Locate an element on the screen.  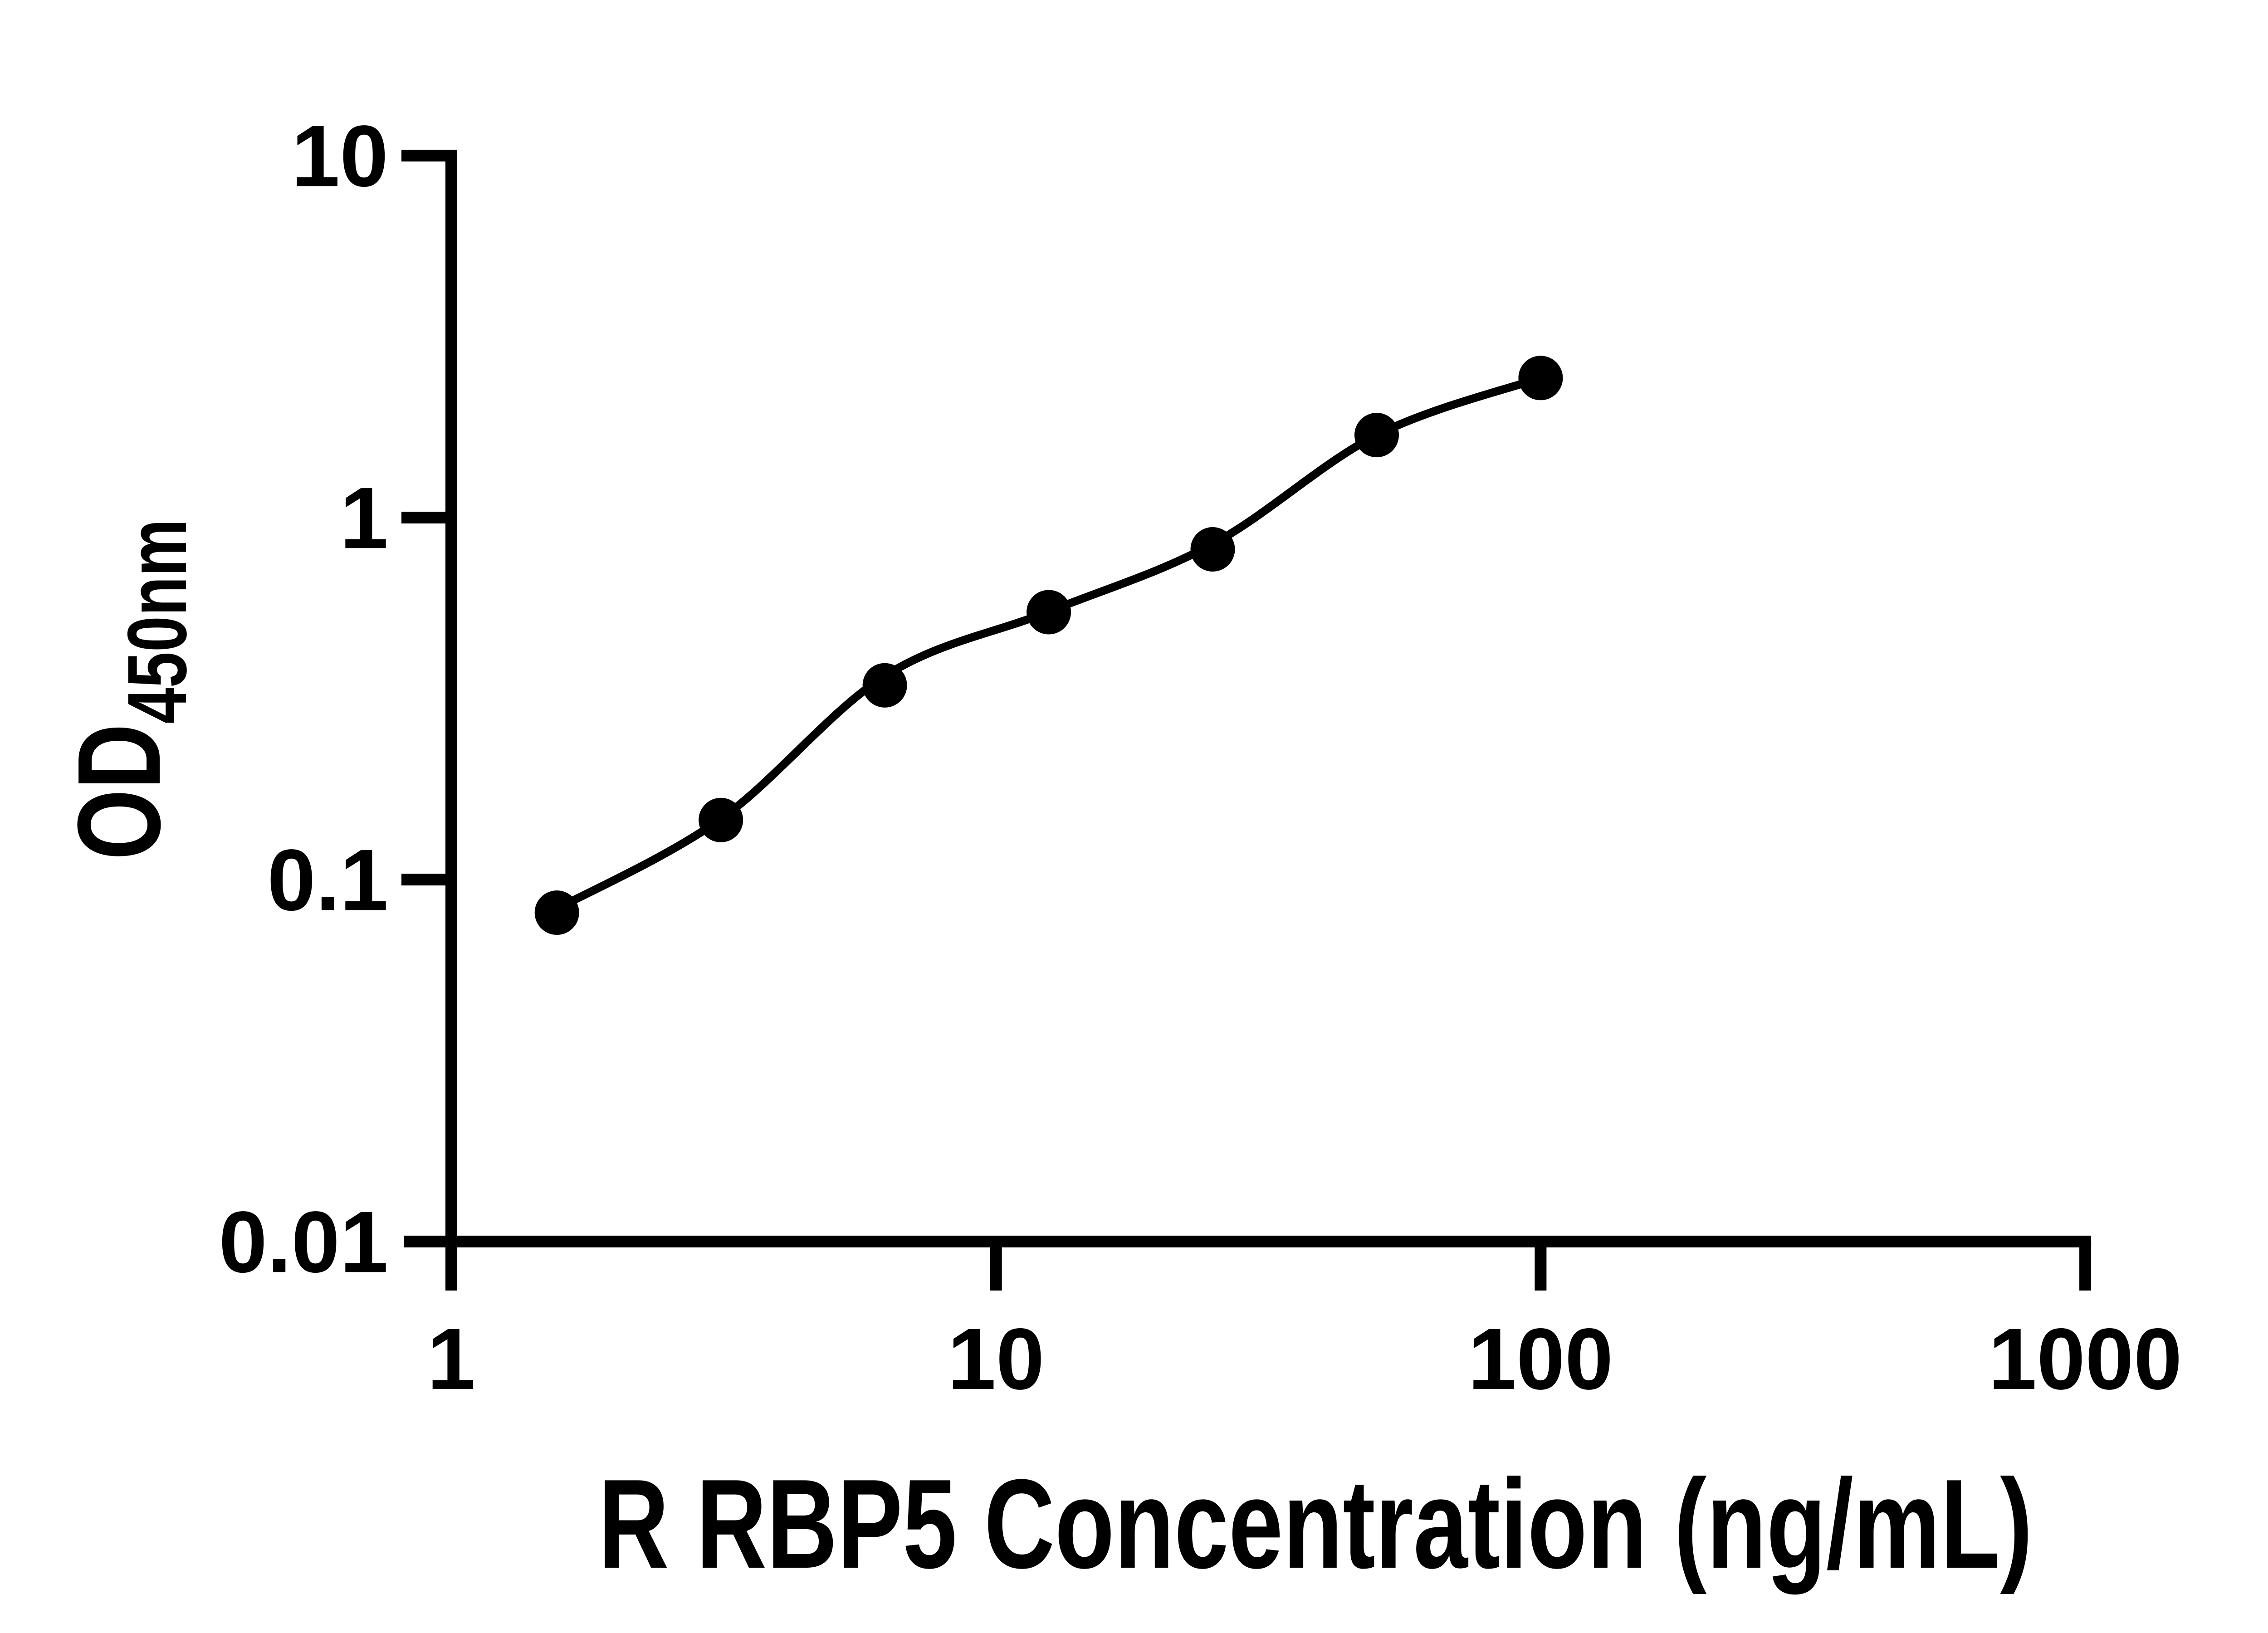
x-tick-label: 10 is located at coordinates (997, 1359).